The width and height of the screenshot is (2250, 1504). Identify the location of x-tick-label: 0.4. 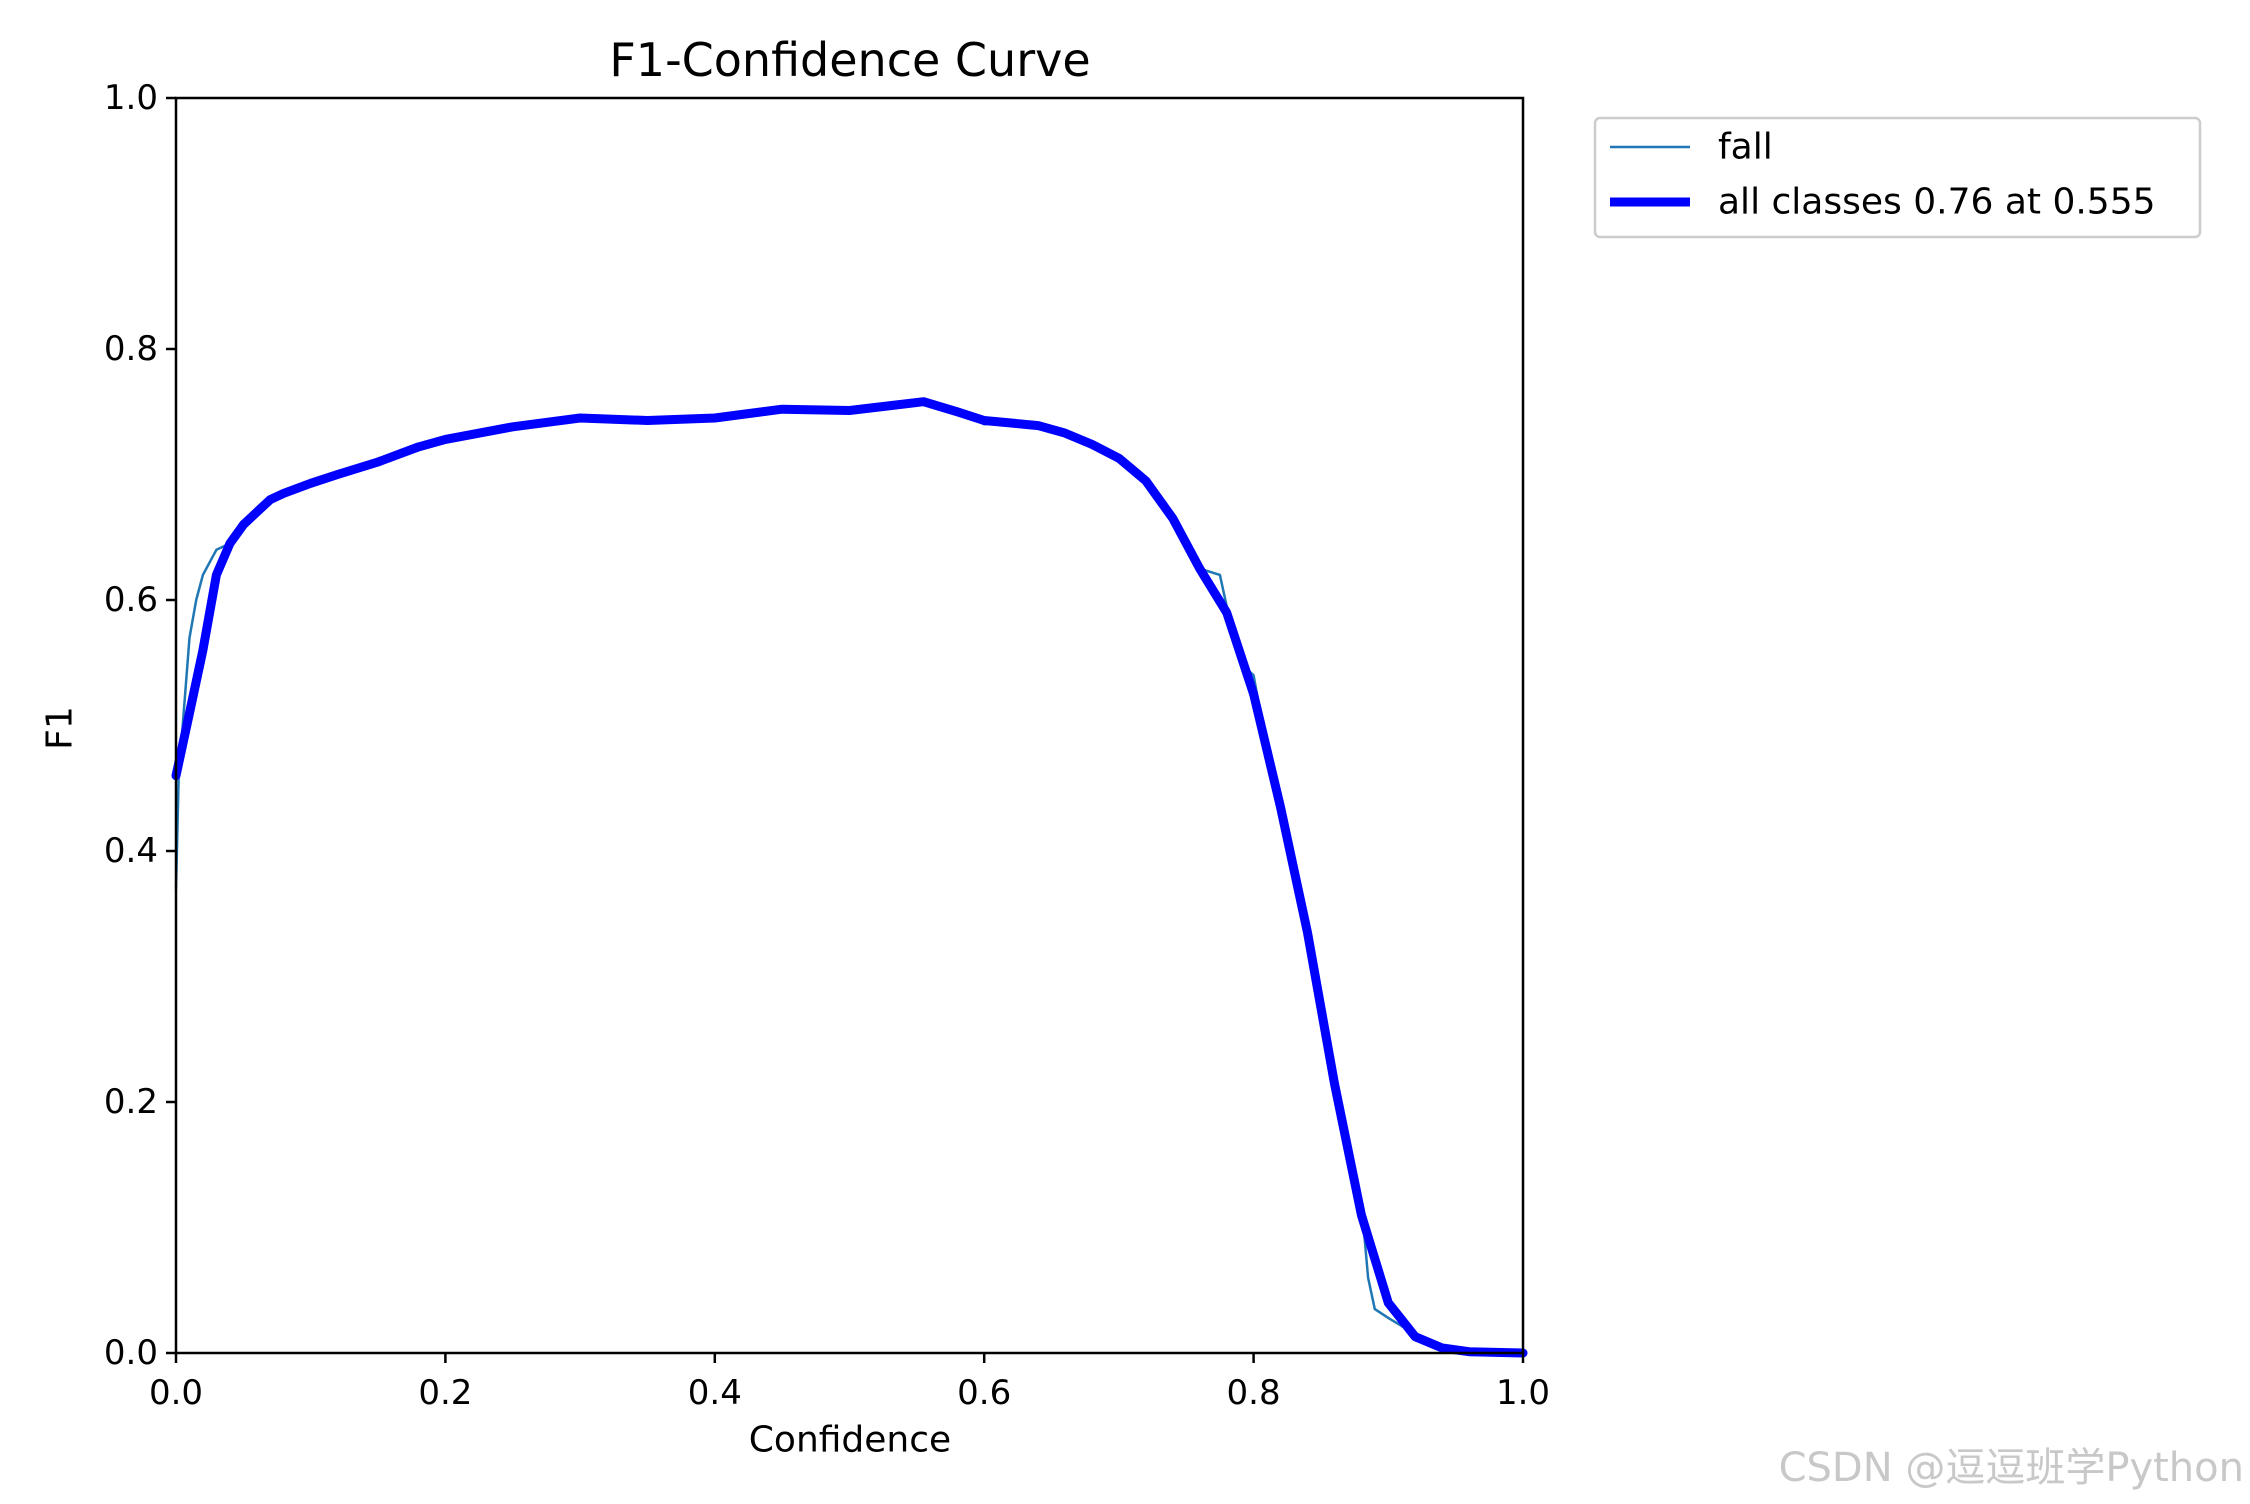
(715, 1393).